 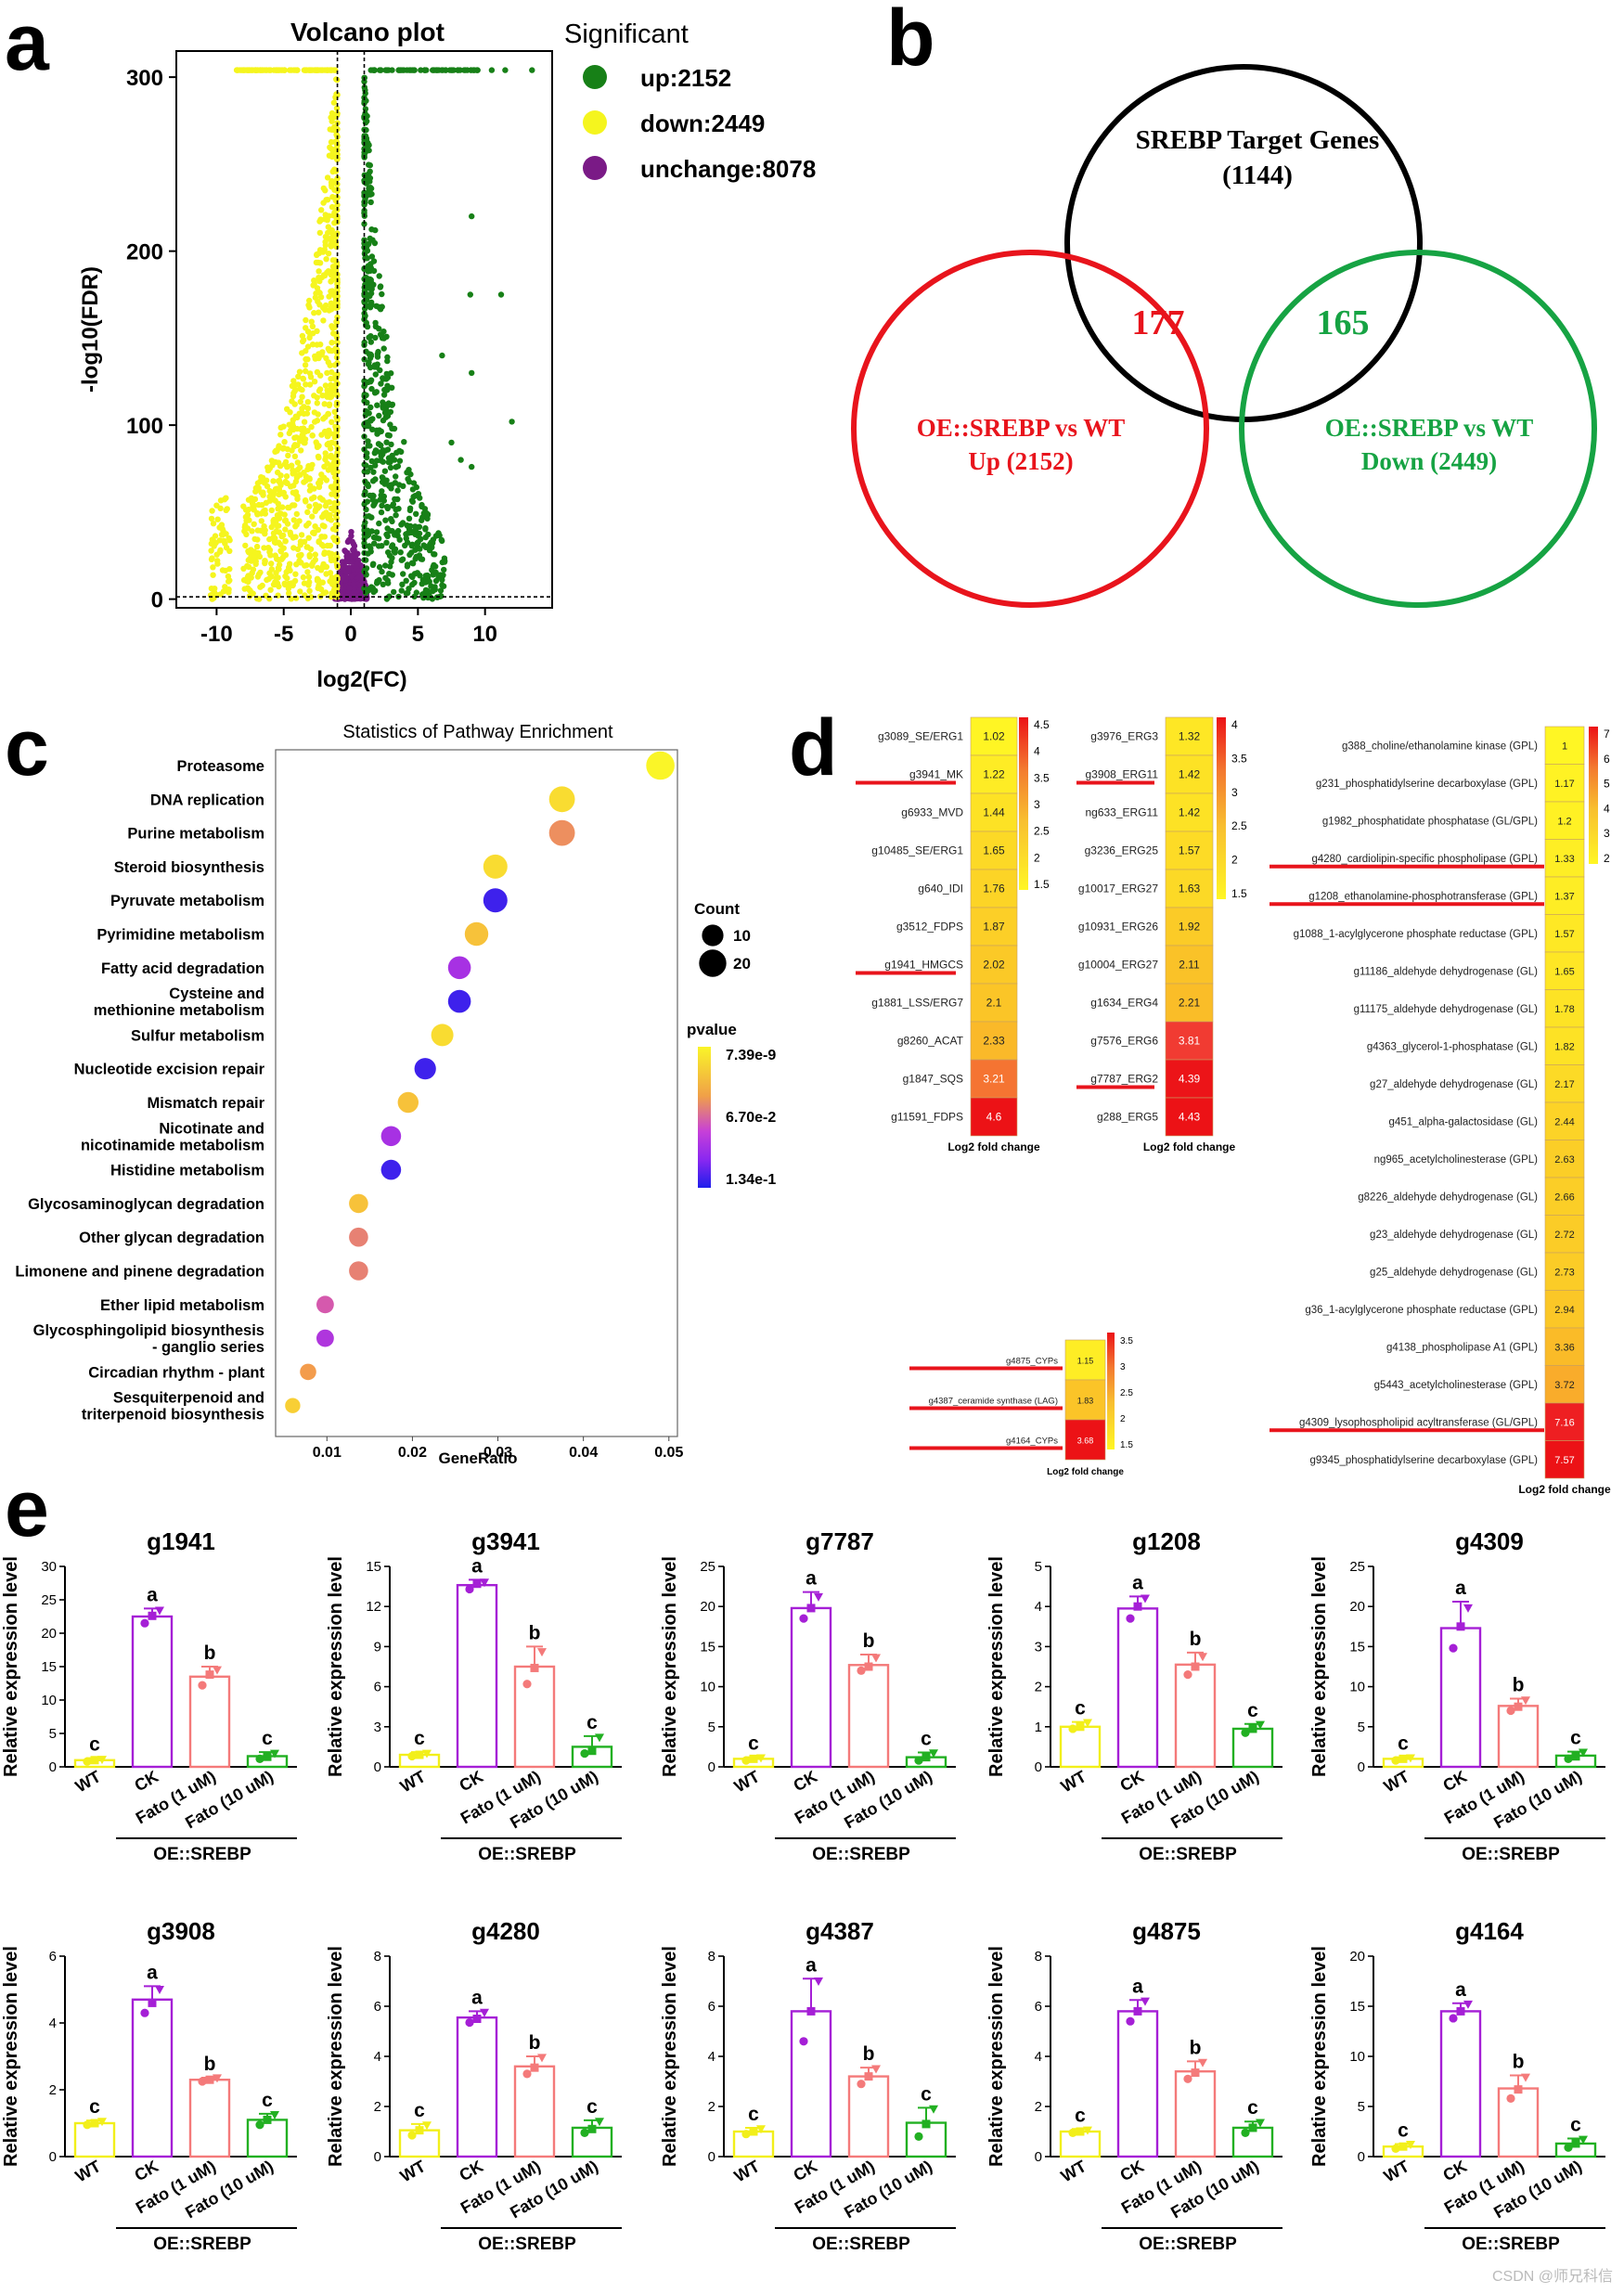 What do you see at coordinates (355, 566) in the screenshot?
I see `volcano-point-unchange` at bounding box center [355, 566].